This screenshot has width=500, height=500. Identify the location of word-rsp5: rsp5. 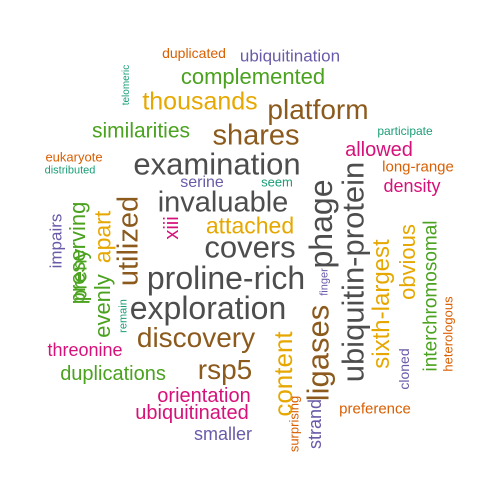
(225, 369).